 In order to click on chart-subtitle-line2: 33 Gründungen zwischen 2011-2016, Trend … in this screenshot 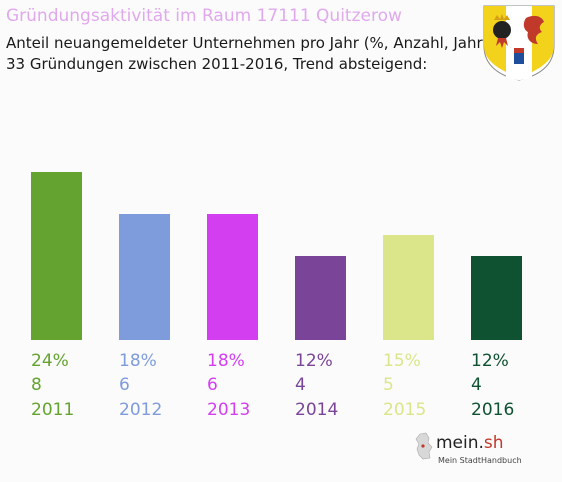, I will do `click(217, 64)`.